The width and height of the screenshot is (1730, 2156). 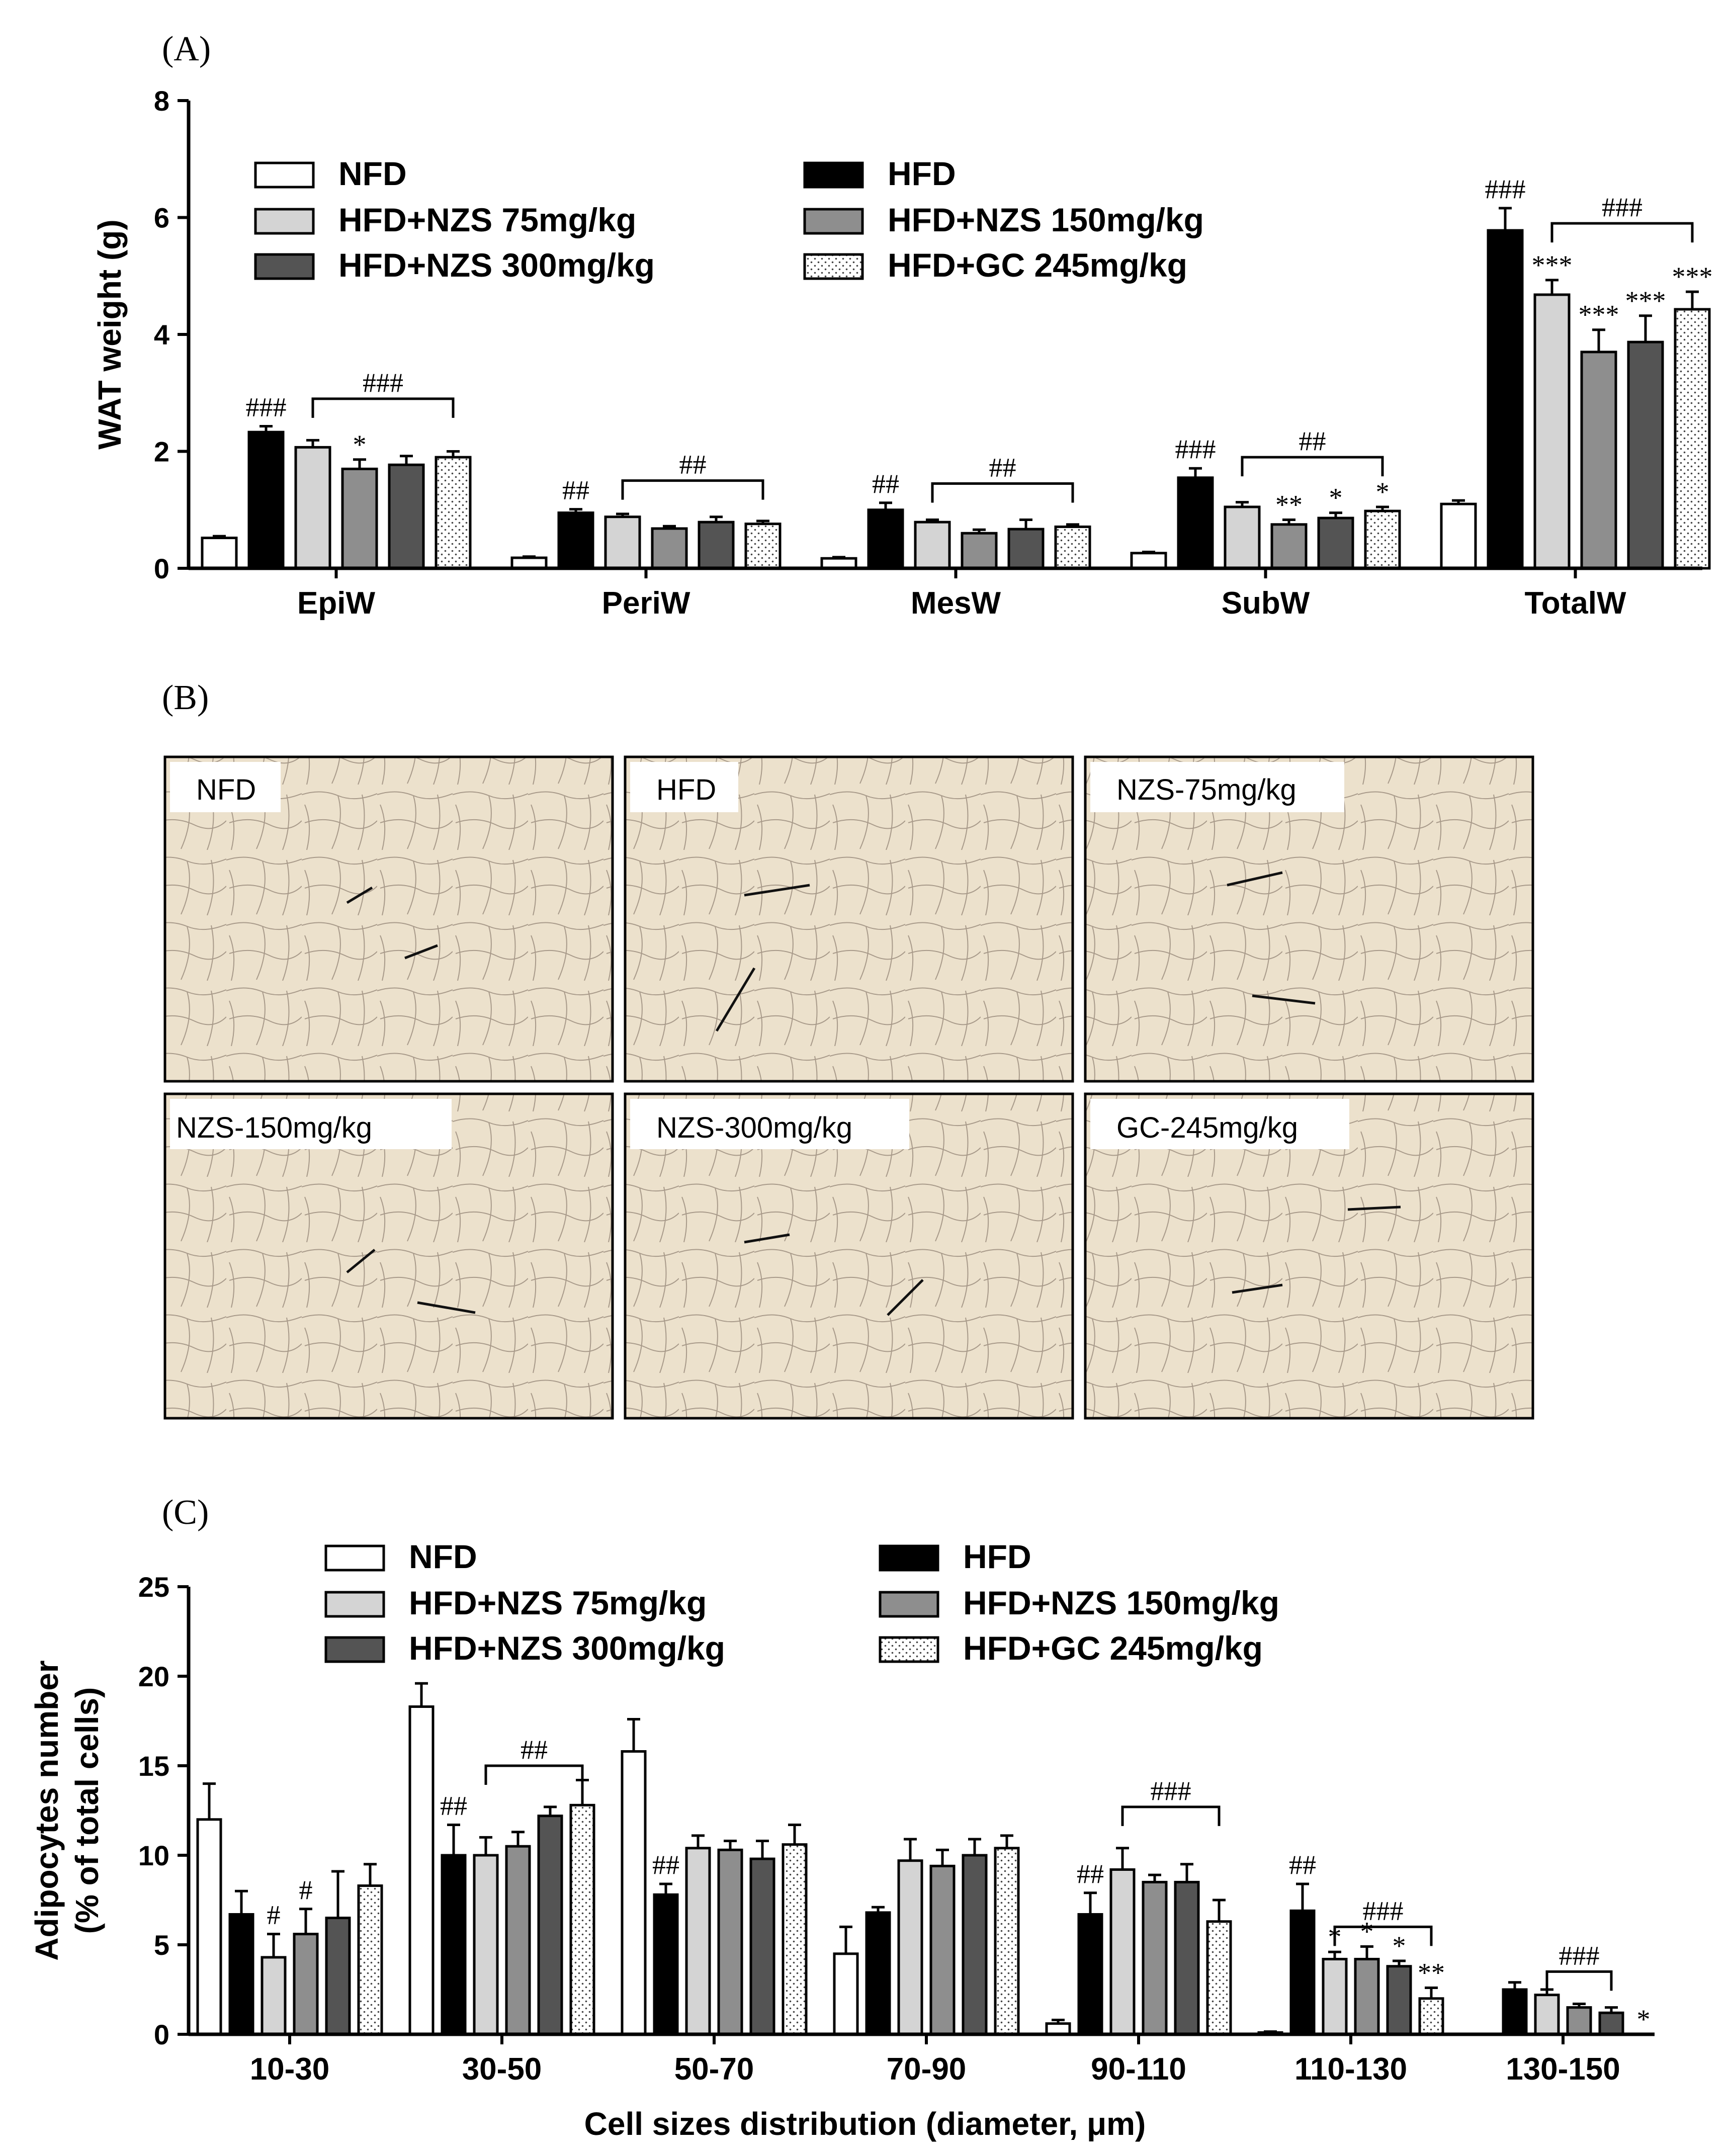 I want to click on chart-a-y-ticks: 0 2 4 6 8, so click(x=171, y=334).